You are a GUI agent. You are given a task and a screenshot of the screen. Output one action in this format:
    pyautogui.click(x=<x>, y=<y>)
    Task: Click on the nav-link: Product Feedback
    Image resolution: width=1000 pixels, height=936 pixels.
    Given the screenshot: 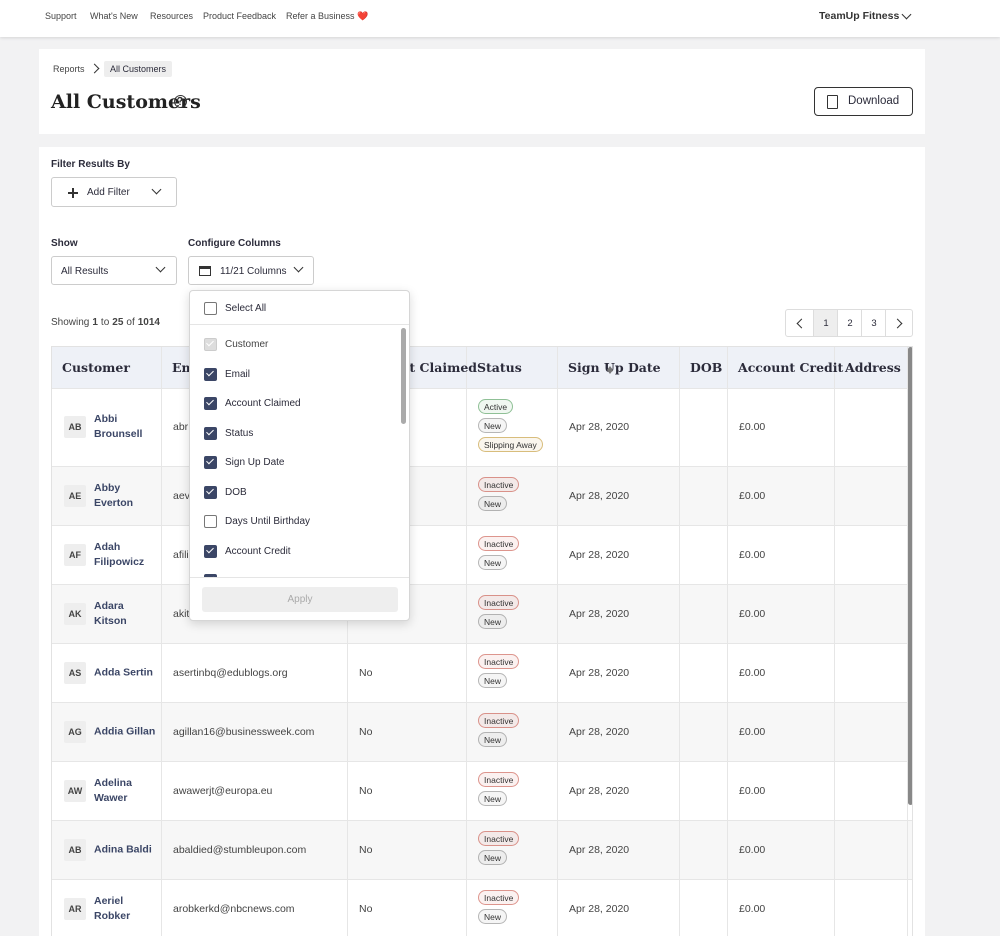 What is the action you would take?
    pyautogui.click(x=240, y=16)
    